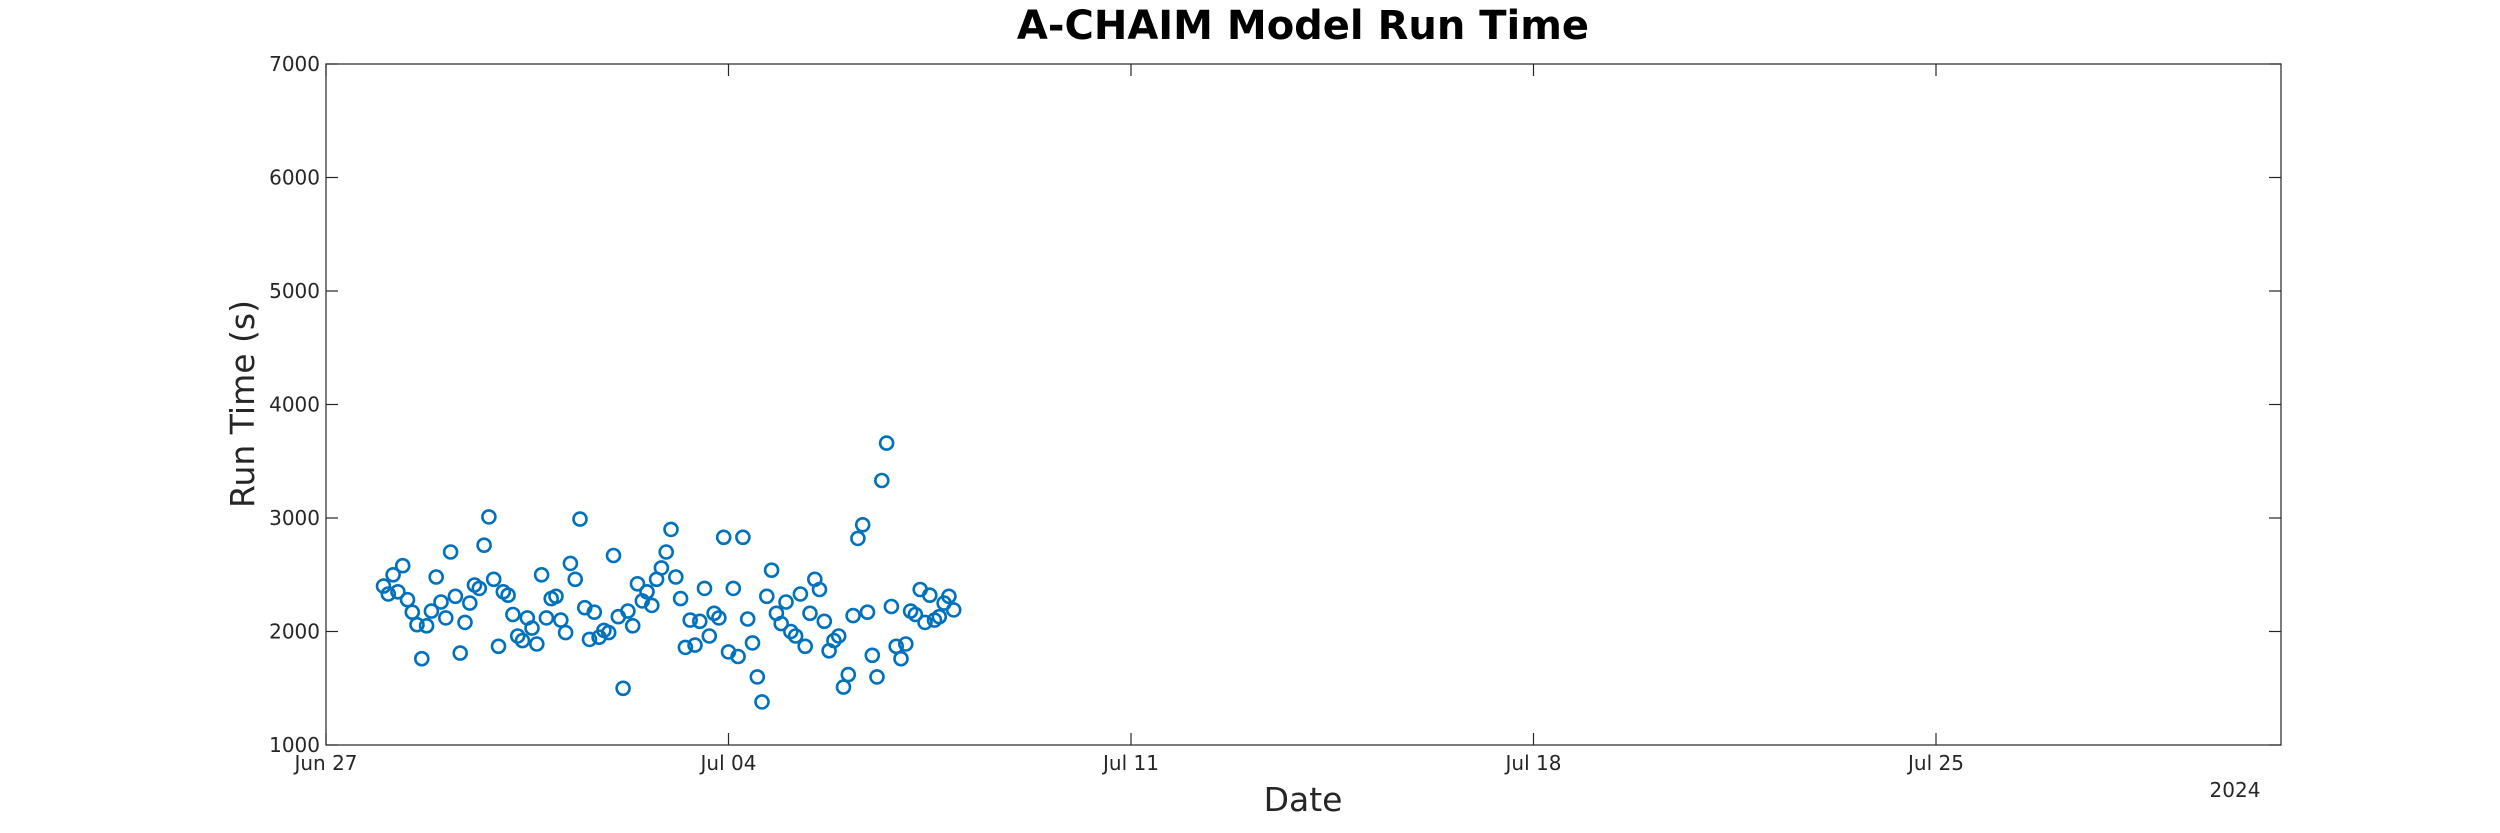 Image resolution: width=2500 pixels, height=833 pixels. What do you see at coordinates (728, 763) in the screenshot?
I see `x-tick-label: Jul 04` at bounding box center [728, 763].